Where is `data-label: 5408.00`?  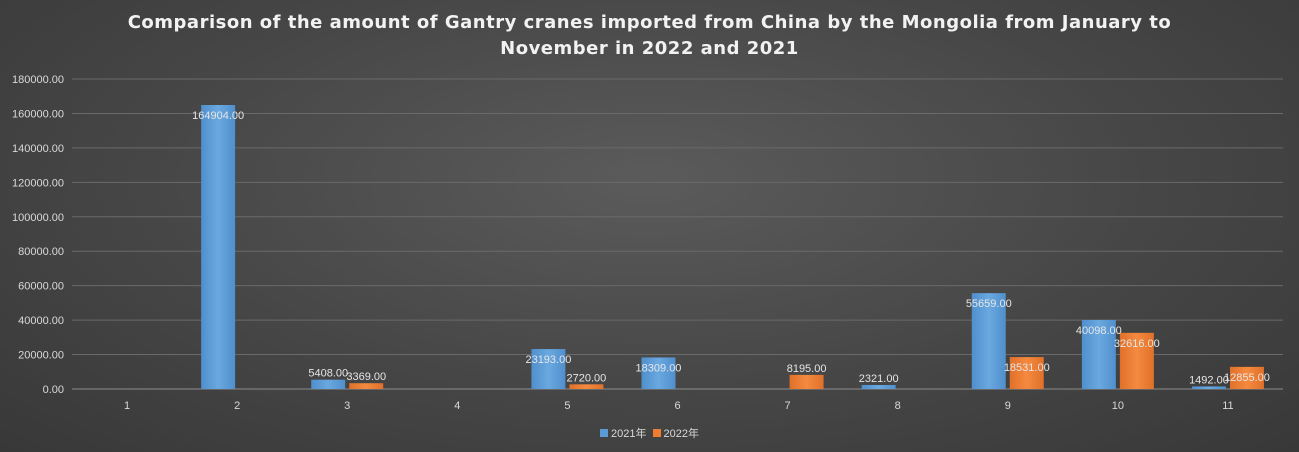 data-label: 5408.00 is located at coordinates (328, 374).